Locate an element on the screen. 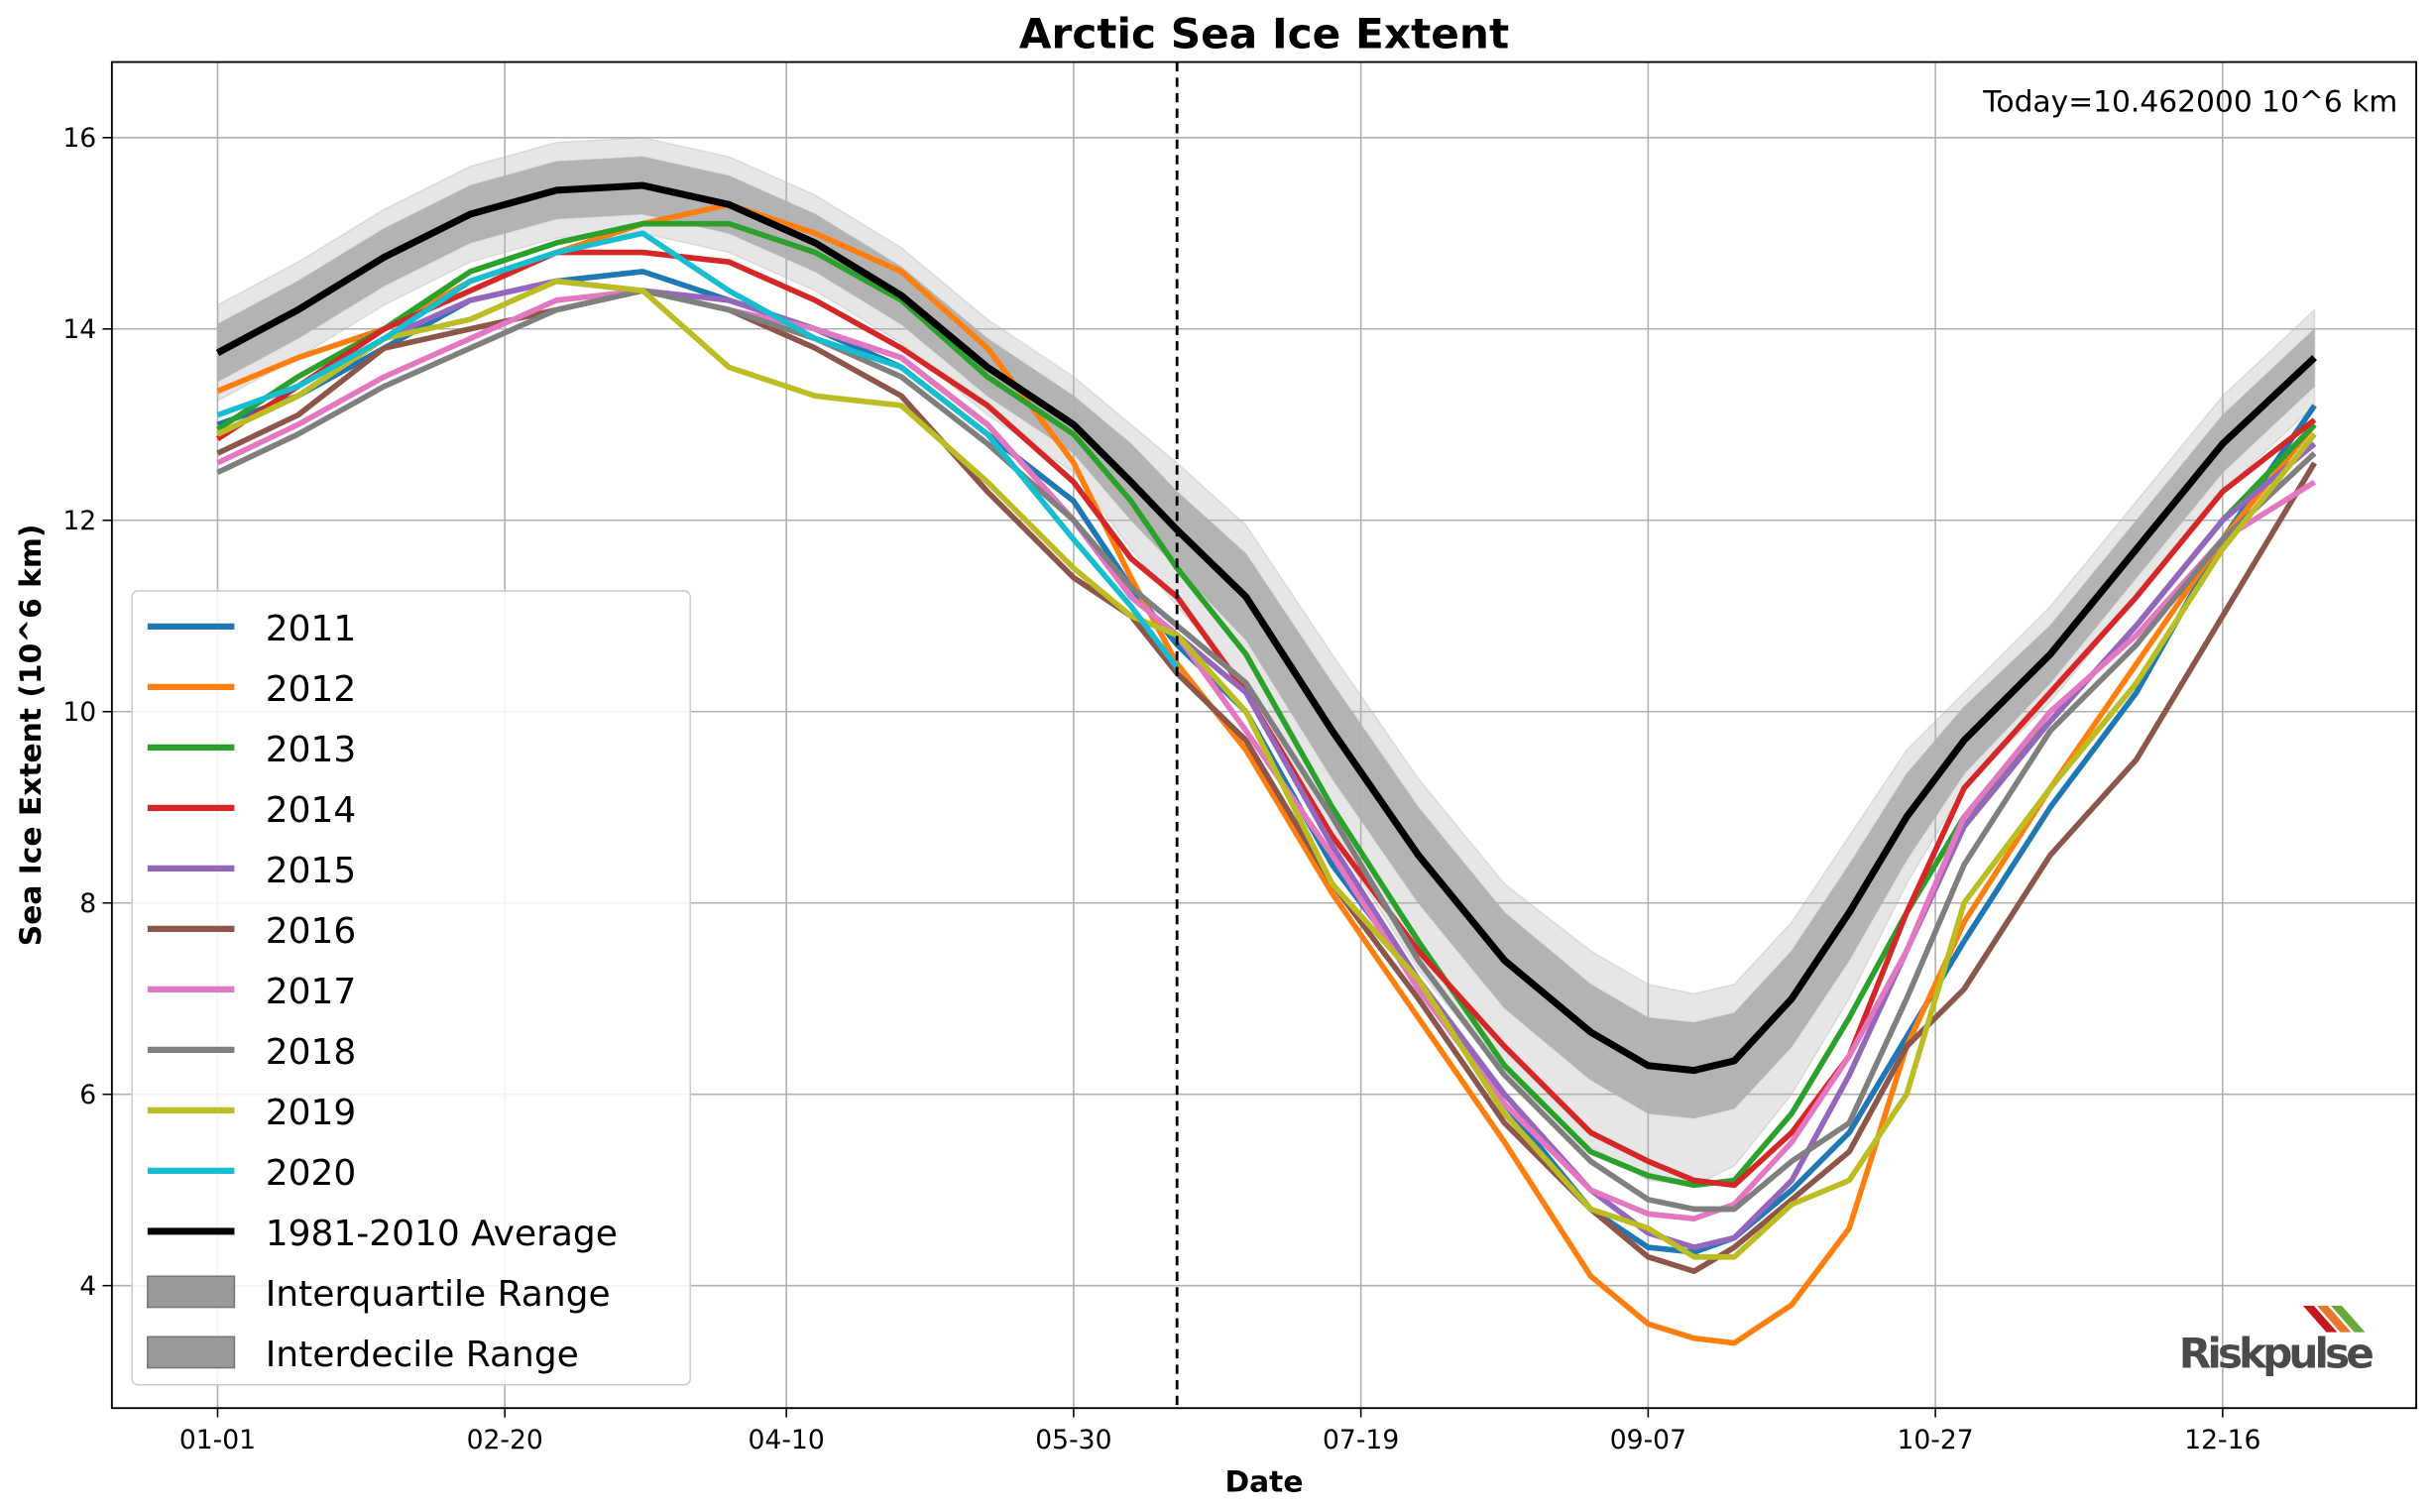  x-tick-label: 12-16 is located at coordinates (2222, 1440).